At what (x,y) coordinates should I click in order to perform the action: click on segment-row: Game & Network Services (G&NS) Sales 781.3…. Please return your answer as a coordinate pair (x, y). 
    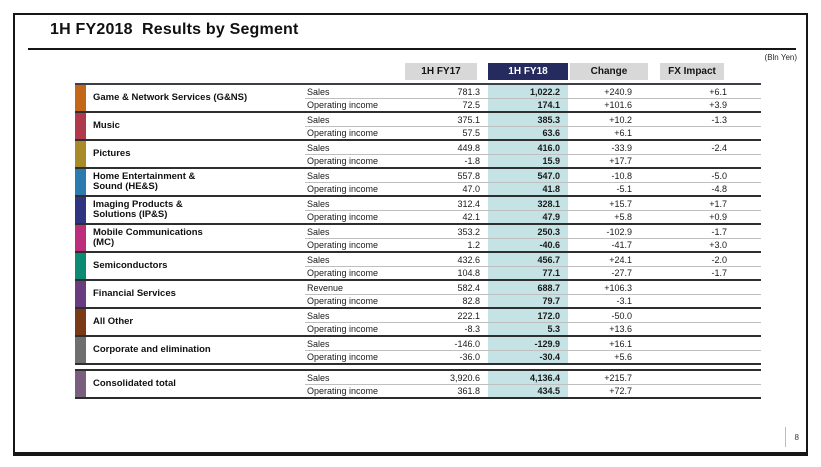
    Looking at the image, I should click on (418, 98).